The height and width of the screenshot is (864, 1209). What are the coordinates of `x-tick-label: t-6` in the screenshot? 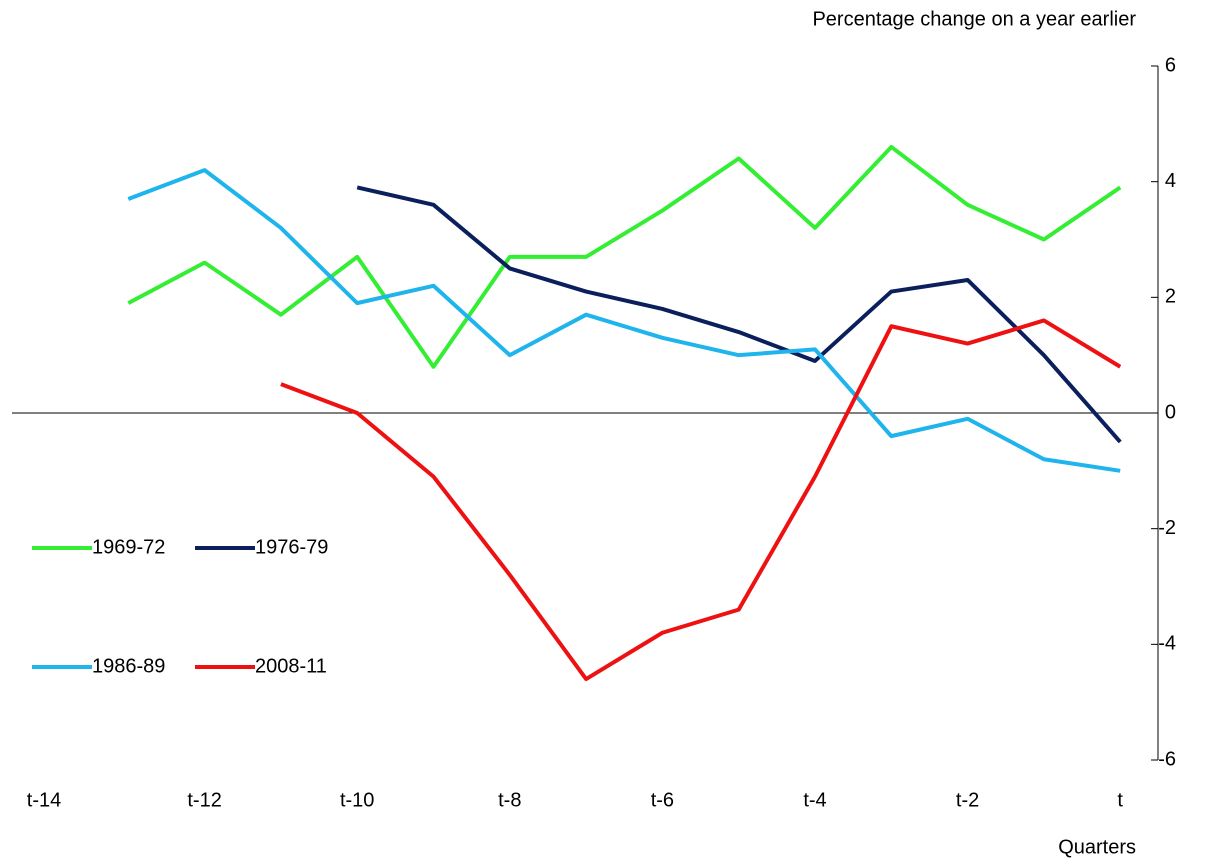 It's located at (662, 800).